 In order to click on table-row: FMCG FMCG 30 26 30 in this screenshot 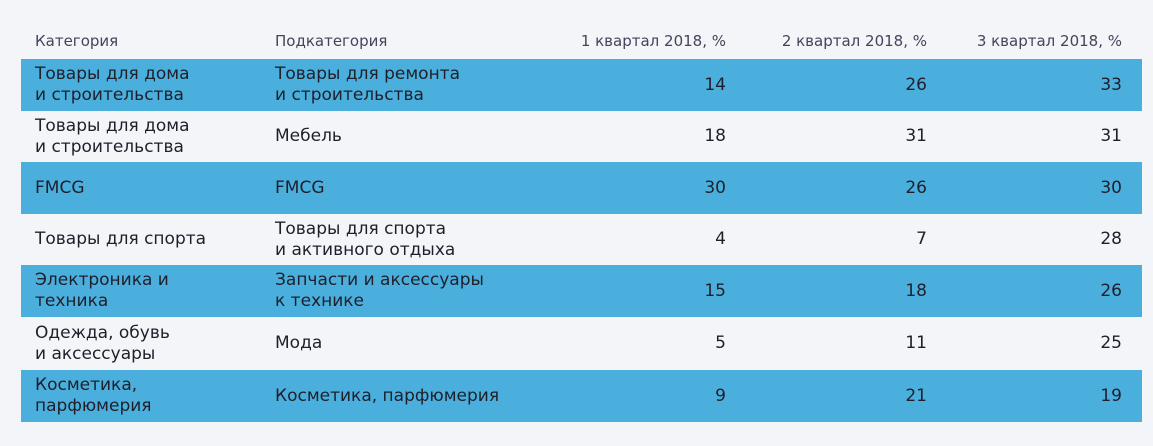, I will do `click(581, 188)`.